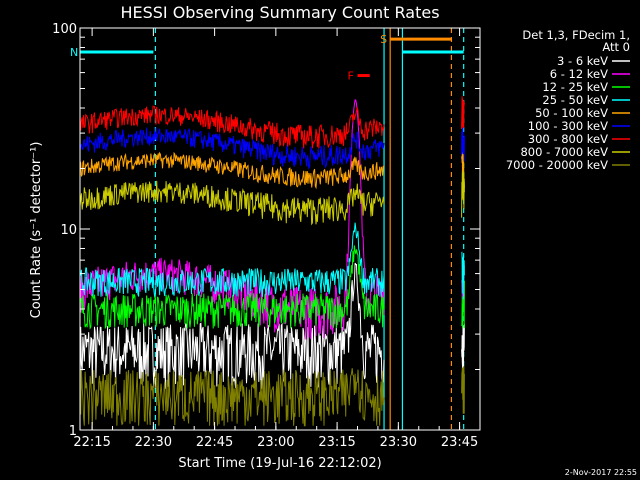 This screenshot has height=480, width=640. I want to click on legend-header-line-2: Att 0, so click(616, 47).